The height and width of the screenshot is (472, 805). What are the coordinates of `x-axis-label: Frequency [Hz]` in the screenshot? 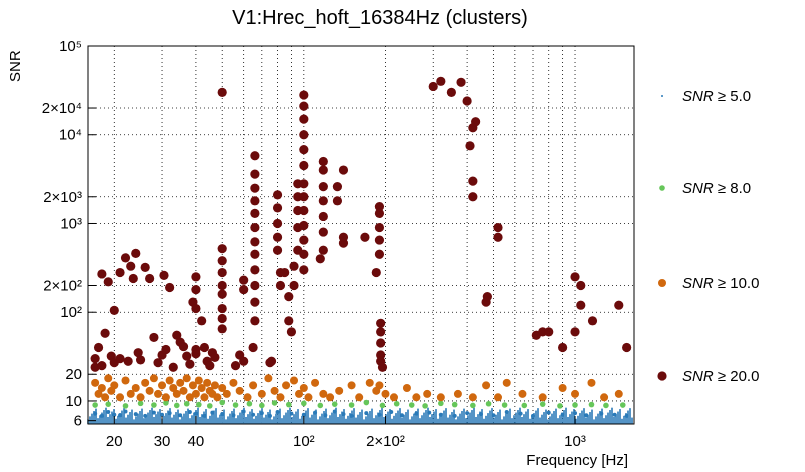 It's located at (577, 460).